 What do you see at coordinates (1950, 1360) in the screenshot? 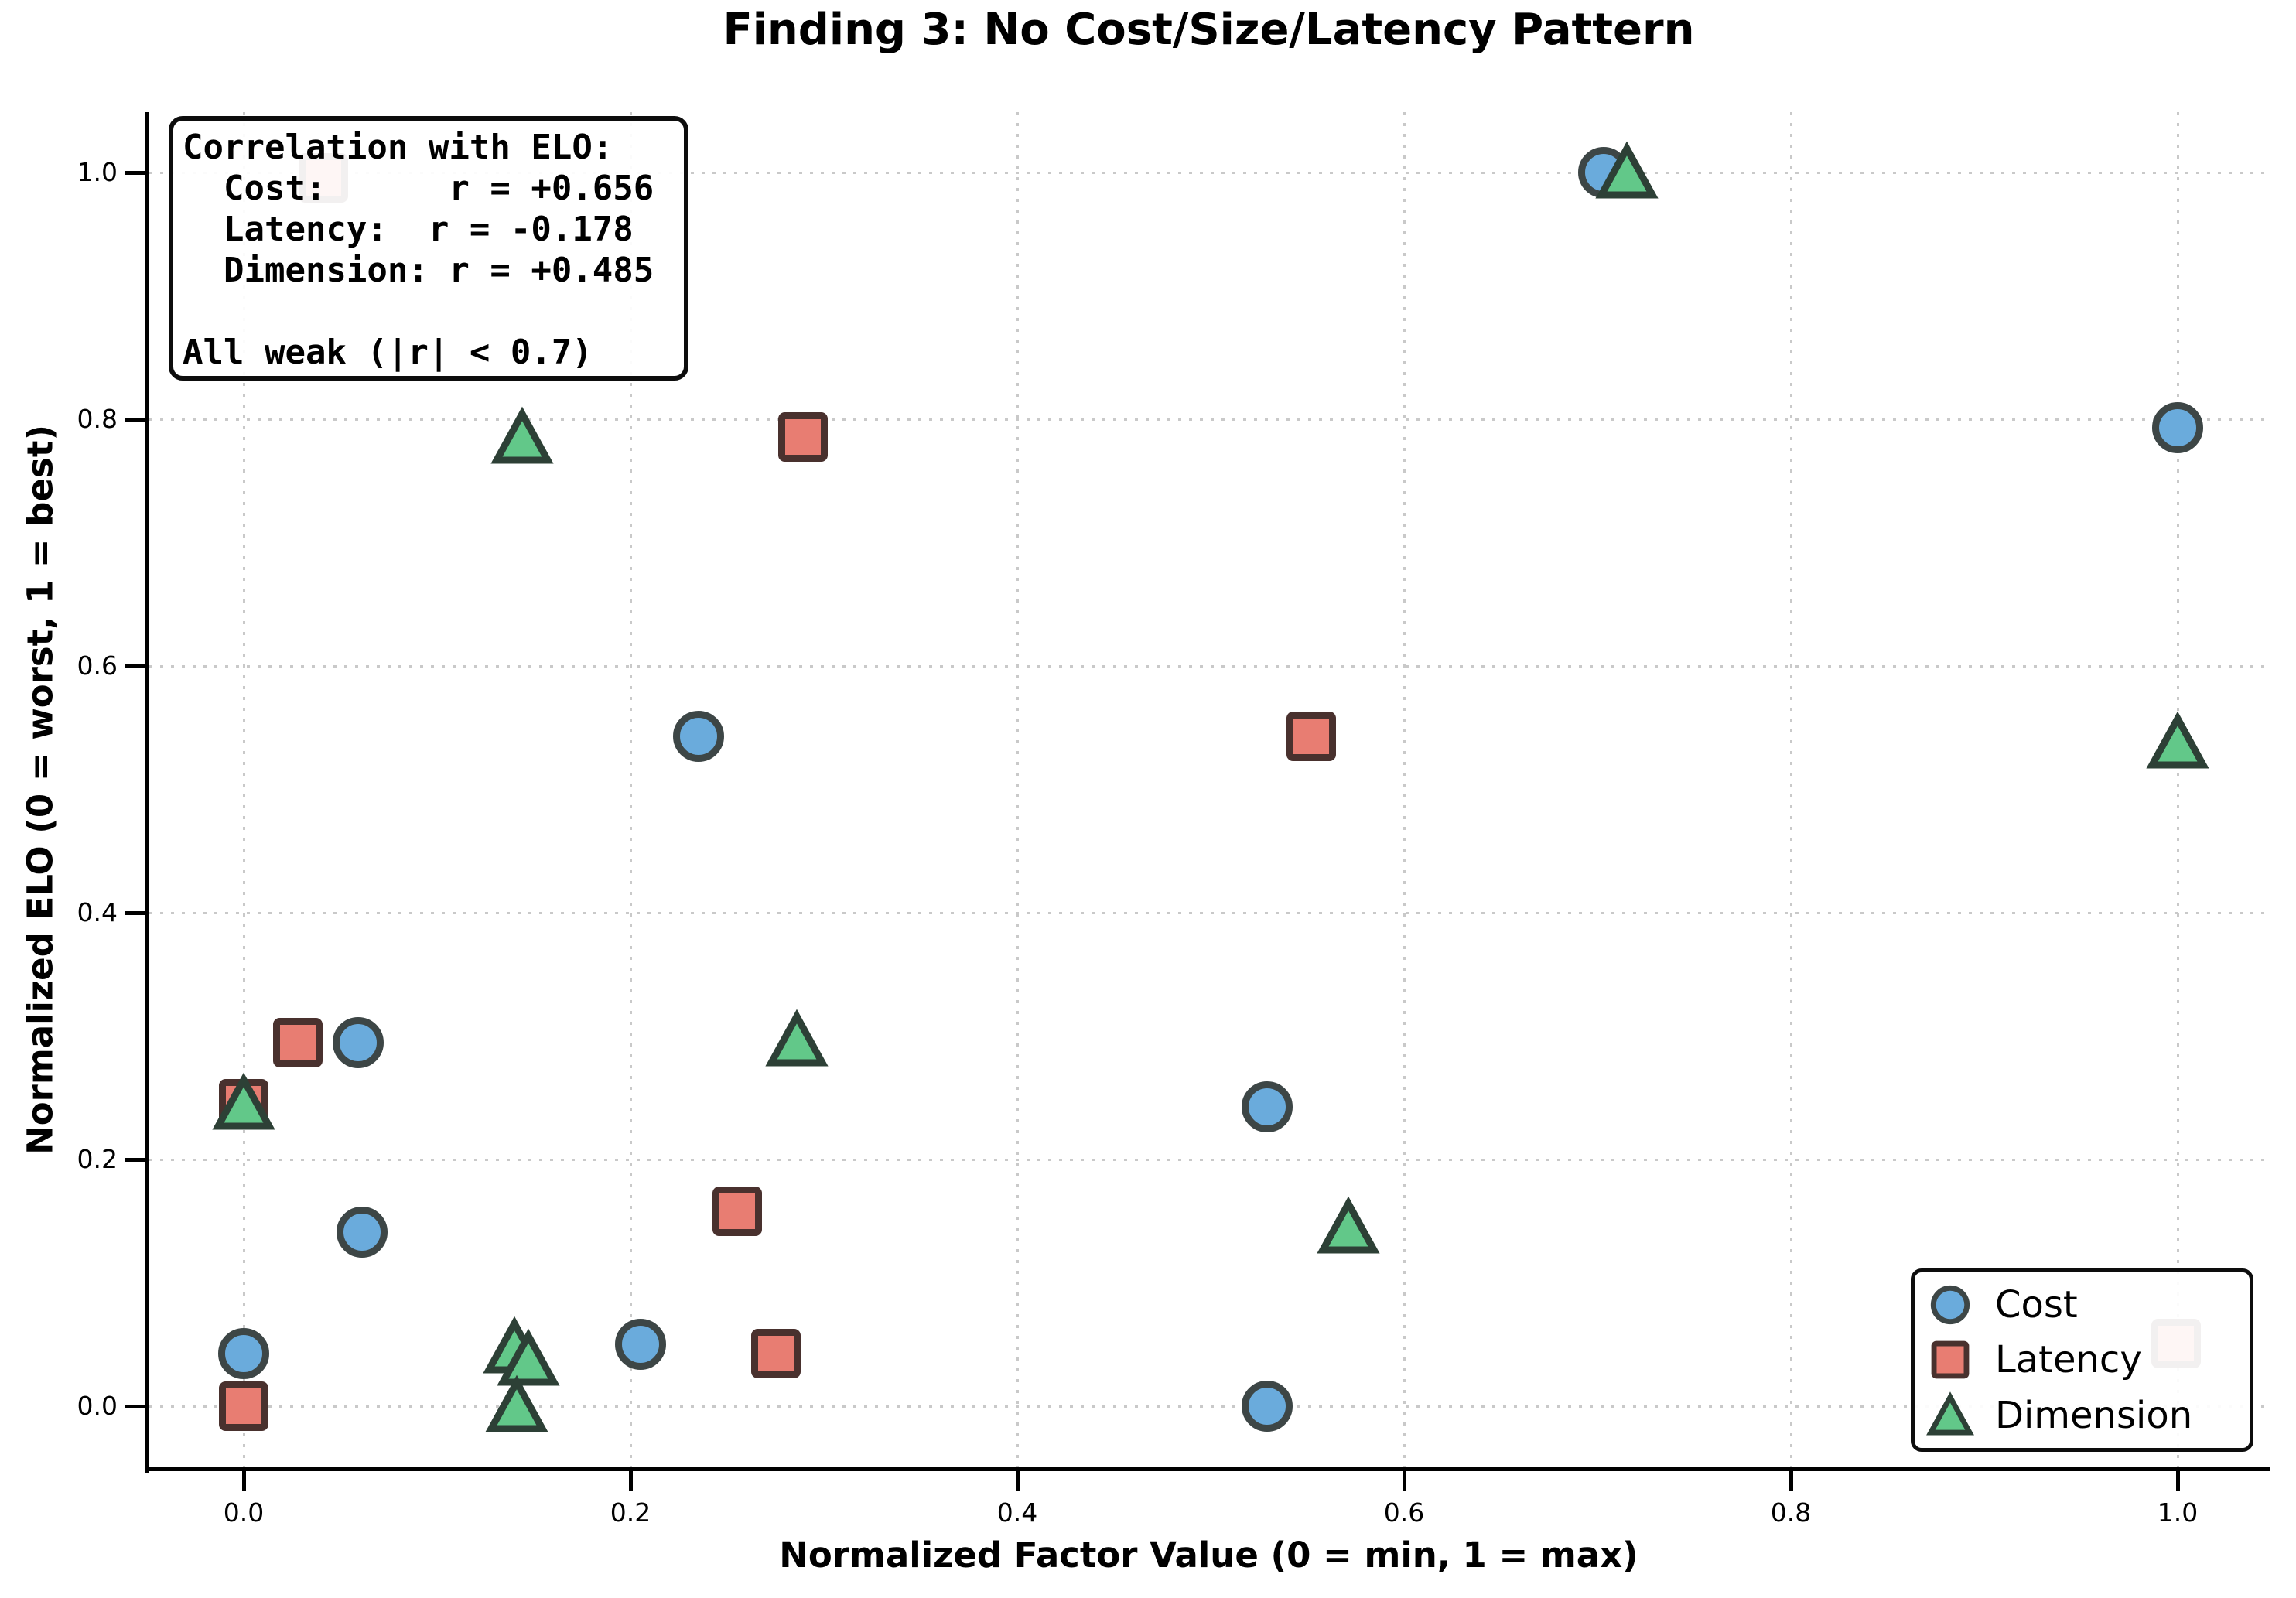
I see `square-marker-icon` at bounding box center [1950, 1360].